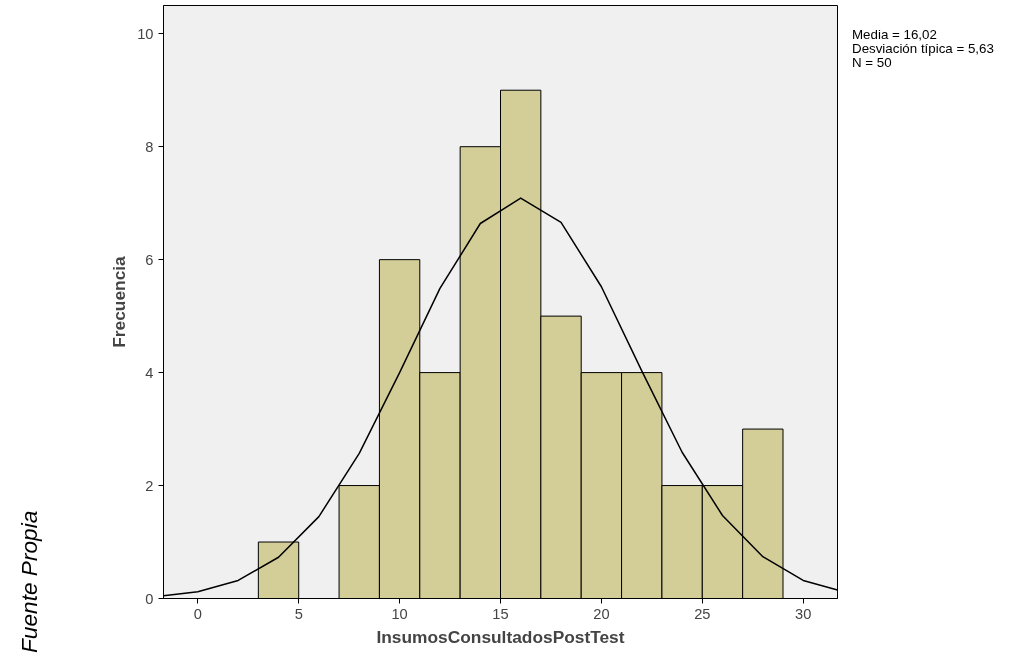 This screenshot has height=661, width=1031. What do you see at coordinates (702, 613) in the screenshot?
I see `x-tick-label: 25` at bounding box center [702, 613].